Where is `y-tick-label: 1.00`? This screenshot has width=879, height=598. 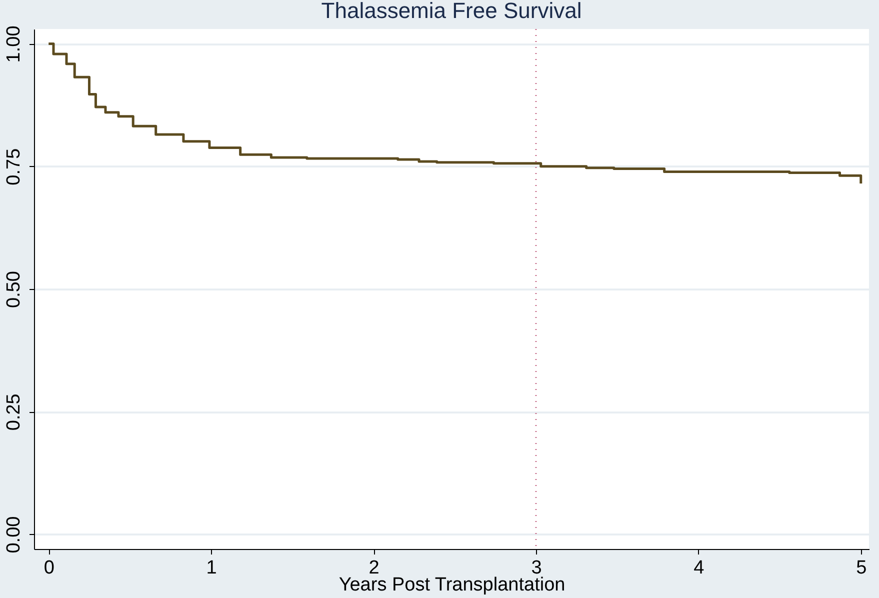
y-tick-label: 1.00 is located at coordinates (14, 44).